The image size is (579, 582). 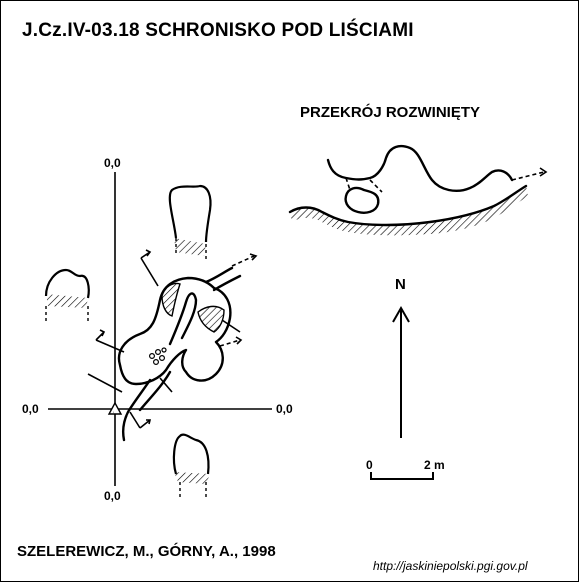 I want to click on scale-end-label: 2 m, so click(x=434, y=465).